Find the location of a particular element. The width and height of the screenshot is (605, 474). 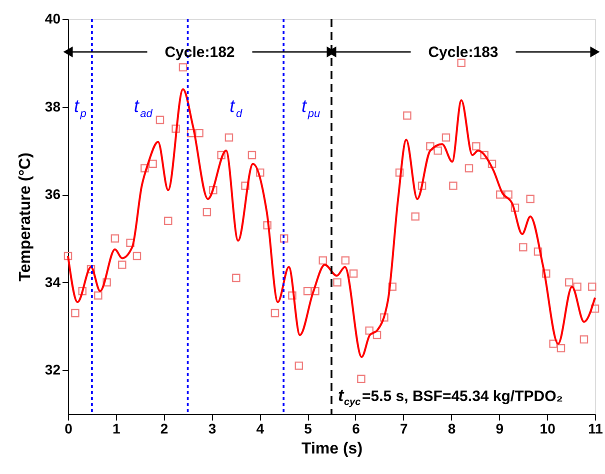

x-tick-label: 5 is located at coordinates (308, 428).